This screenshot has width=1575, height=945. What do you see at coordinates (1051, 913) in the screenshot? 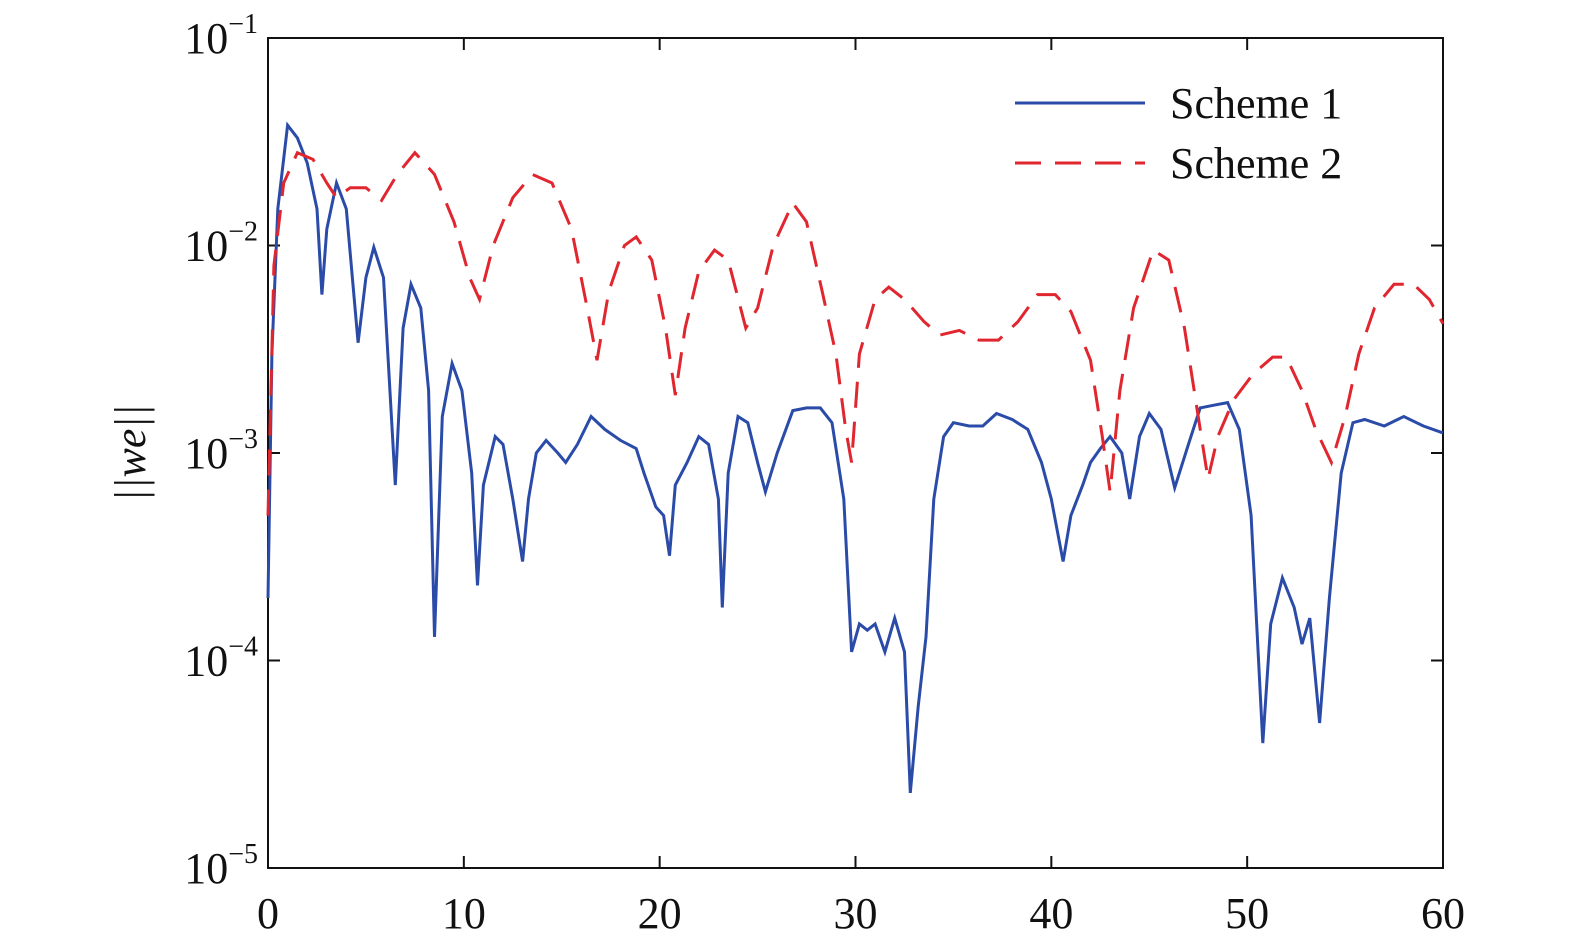
I see `x-tick-label: 40` at bounding box center [1051, 913].